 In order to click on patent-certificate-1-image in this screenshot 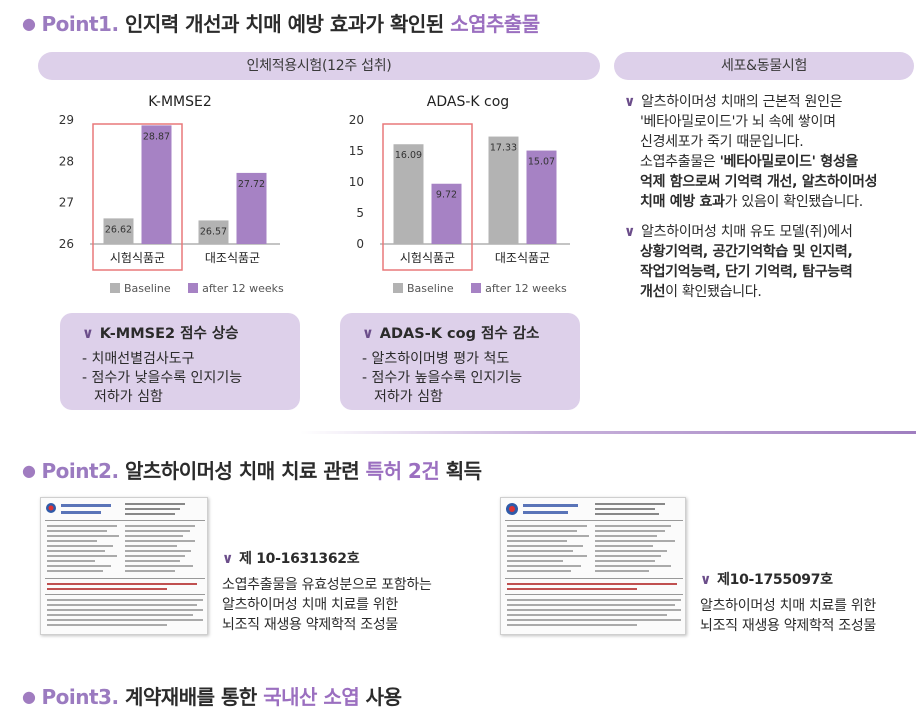, I will do `click(124, 566)`.